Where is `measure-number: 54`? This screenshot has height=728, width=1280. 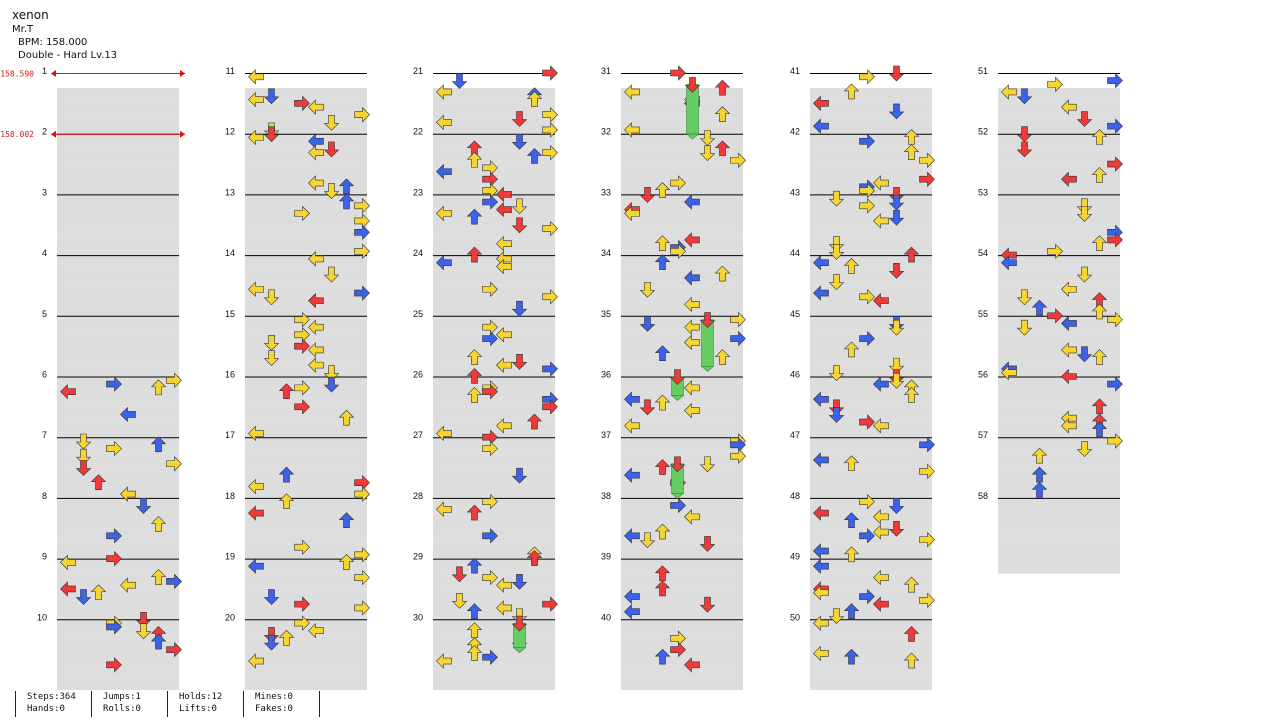
measure-number: 54 is located at coordinates (983, 253).